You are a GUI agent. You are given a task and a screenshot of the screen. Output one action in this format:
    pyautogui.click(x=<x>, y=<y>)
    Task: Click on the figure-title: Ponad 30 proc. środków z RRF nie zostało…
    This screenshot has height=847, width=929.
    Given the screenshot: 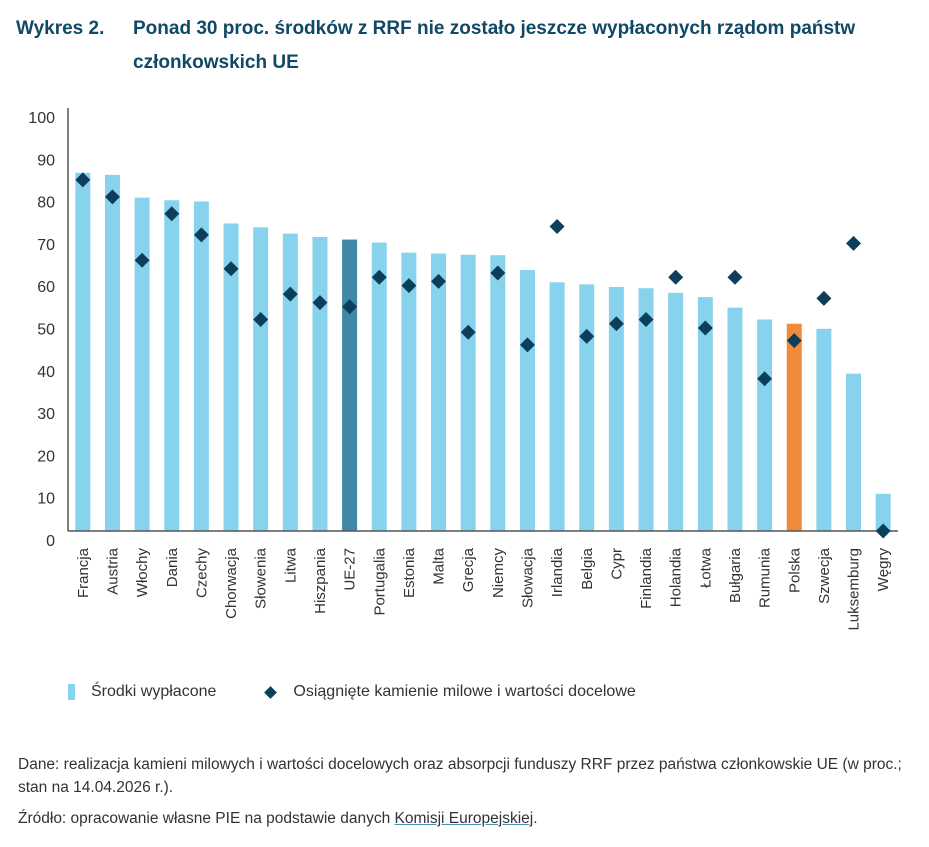 What is the action you would take?
    pyautogui.click(x=494, y=45)
    